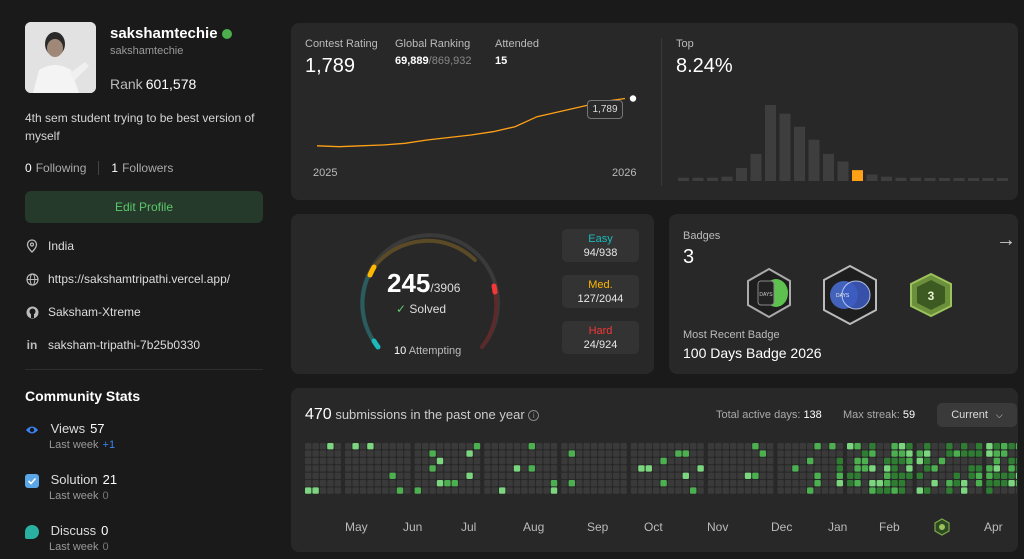  What do you see at coordinates (421, 309) in the screenshot?
I see `solved-label: ✓ Solved` at bounding box center [421, 309].